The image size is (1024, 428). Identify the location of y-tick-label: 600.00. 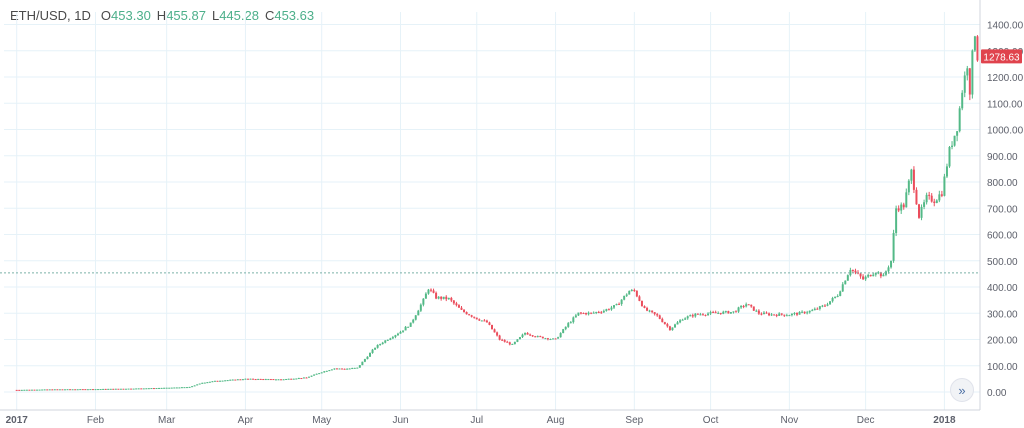
(1002, 236).